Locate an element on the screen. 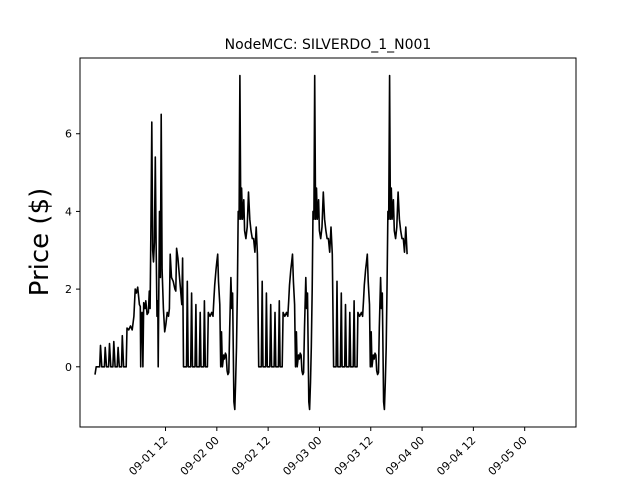  x-tick-label: 09-02 00 is located at coordinates (200, 456).